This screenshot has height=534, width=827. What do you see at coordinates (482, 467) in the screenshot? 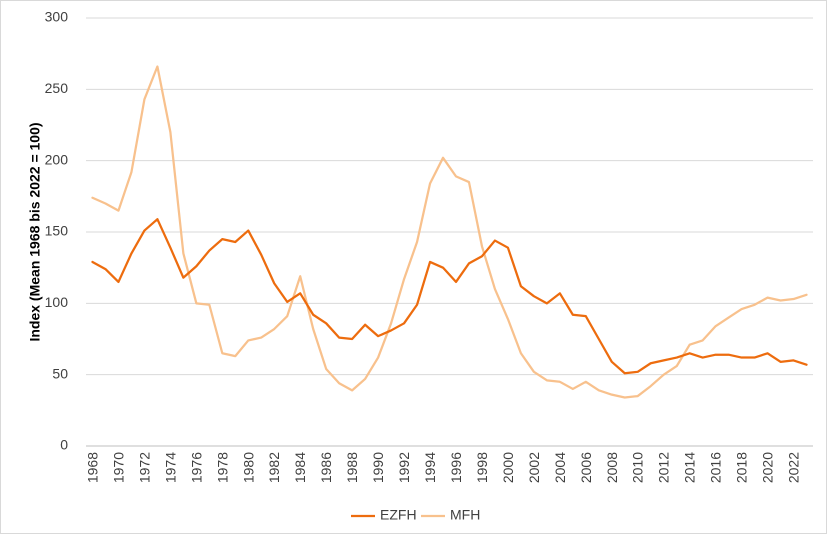
I see `x-tick-label-1998: 1998` at bounding box center [482, 467].